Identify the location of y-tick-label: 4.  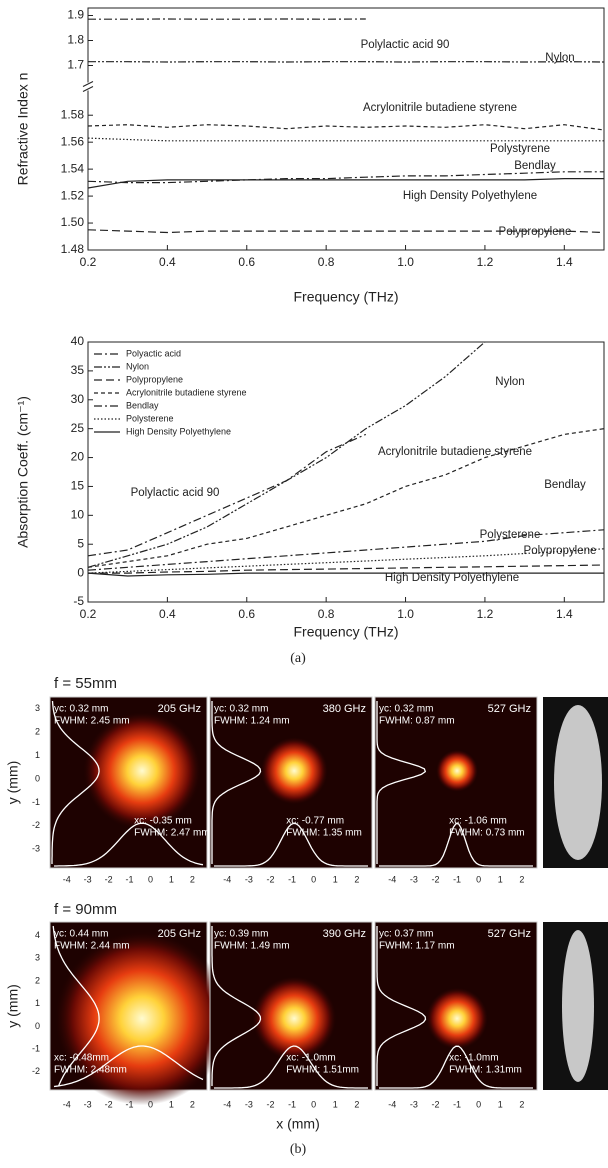
(37, 935).